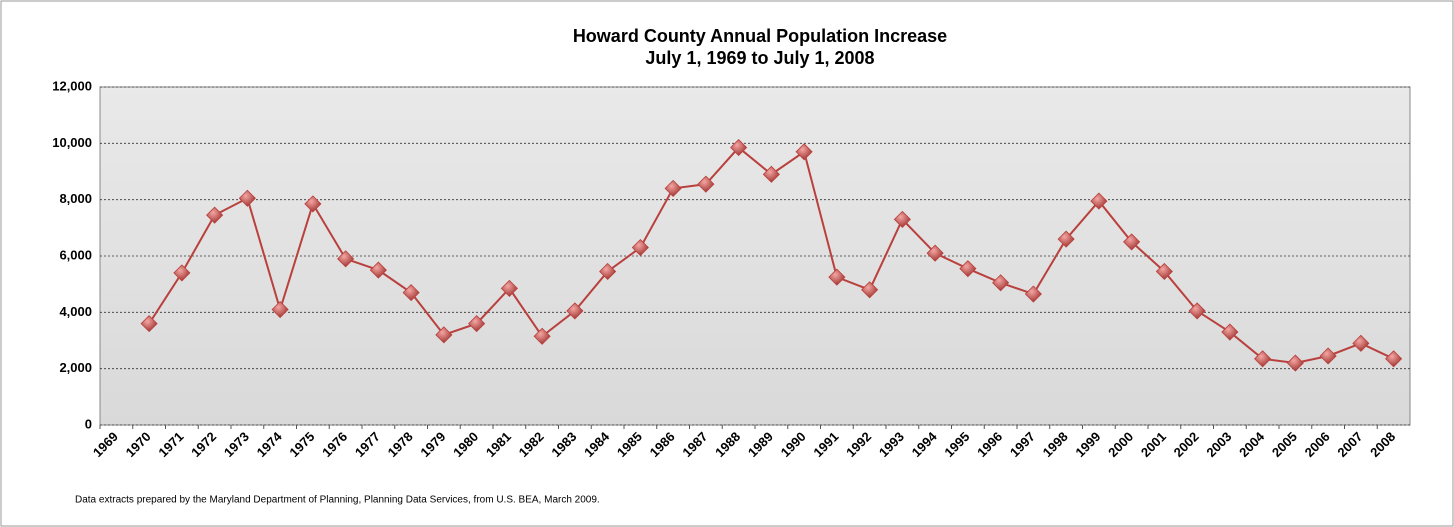 Image resolution: width=1454 pixels, height=527 pixels. What do you see at coordinates (75, 254) in the screenshot?
I see `y-tick-label: 6,000` at bounding box center [75, 254].